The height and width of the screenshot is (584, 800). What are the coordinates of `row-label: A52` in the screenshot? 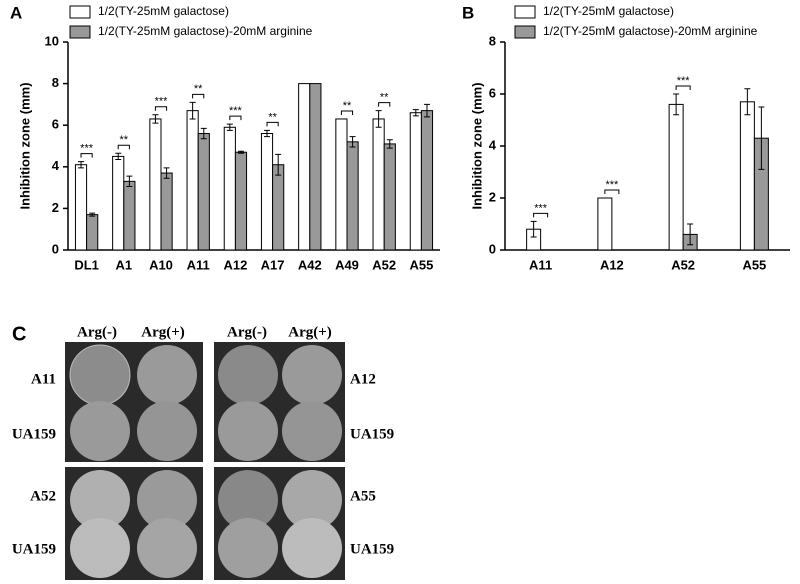 It's located at (43, 496).